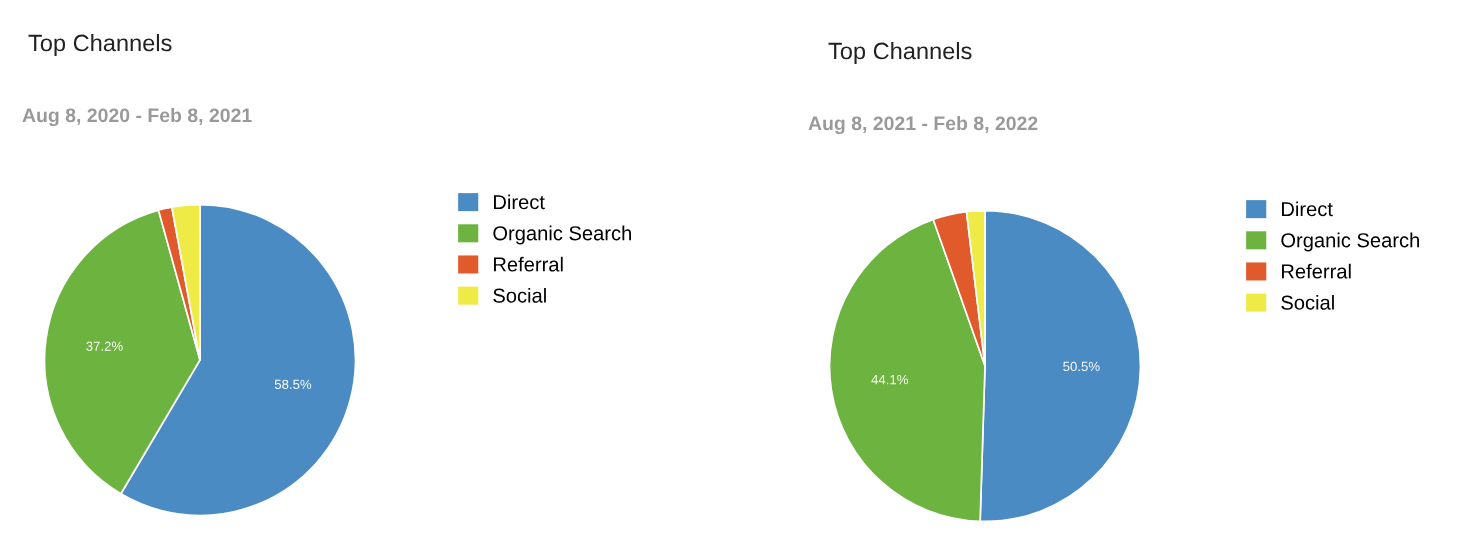 The image size is (1468, 556). What do you see at coordinates (104, 346) in the screenshot?
I see `data-label: 37.2%` at bounding box center [104, 346].